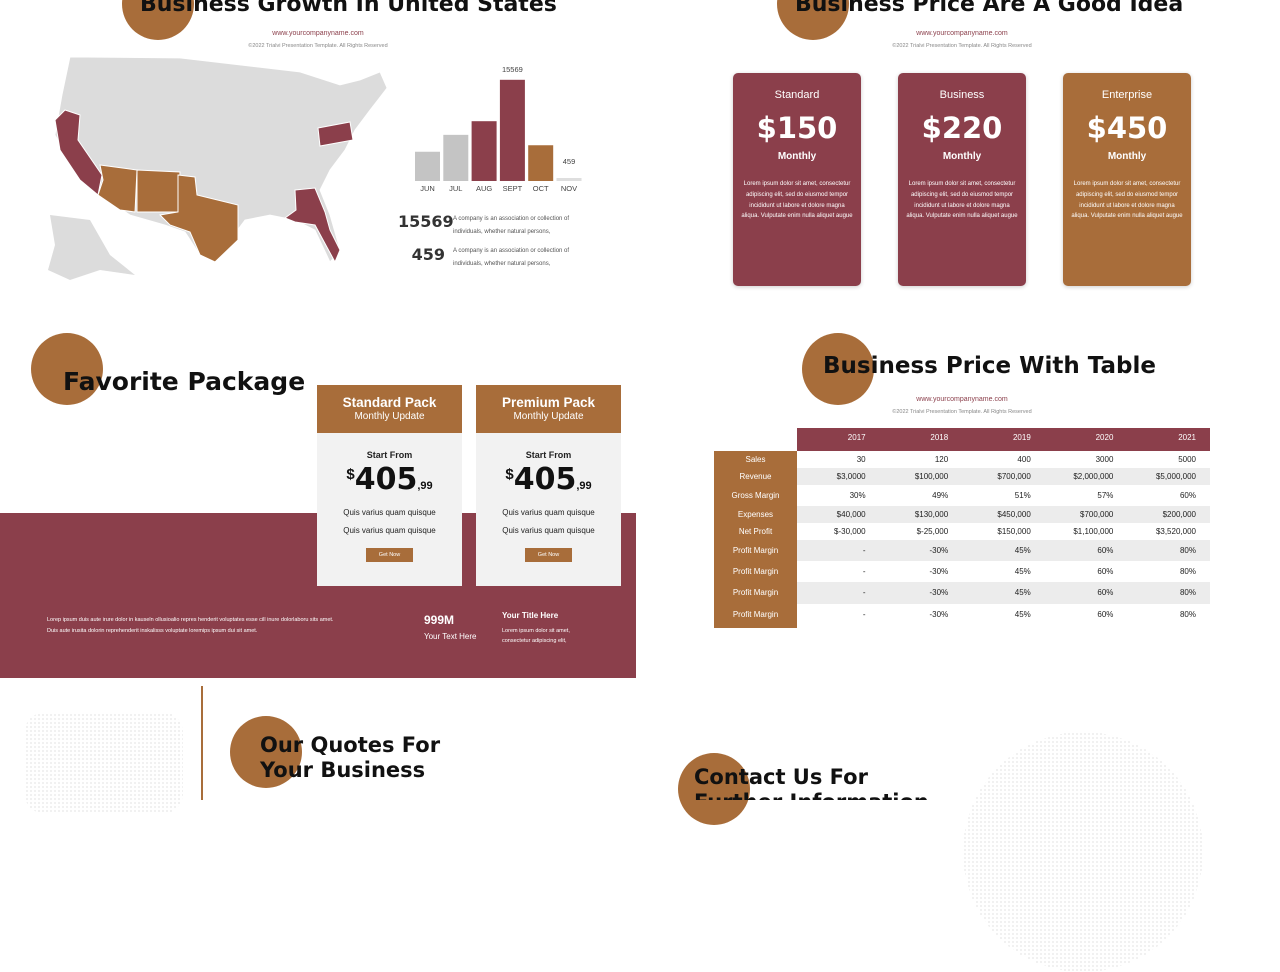  Describe the element at coordinates (1127, 95) in the screenshot. I see `plan-name: Enterprise` at that location.